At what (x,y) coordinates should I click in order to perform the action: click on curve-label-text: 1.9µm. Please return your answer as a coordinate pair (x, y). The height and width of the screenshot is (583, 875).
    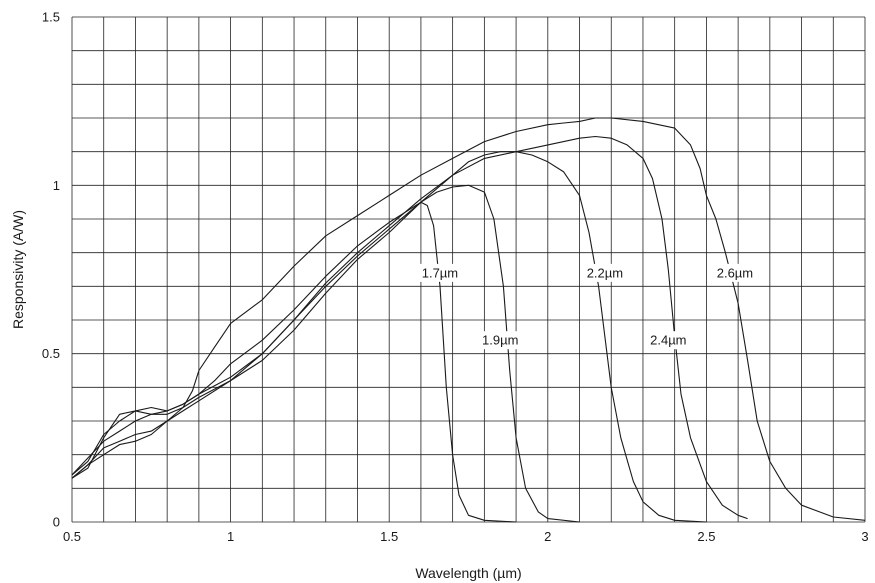
    Looking at the image, I should click on (500, 340).